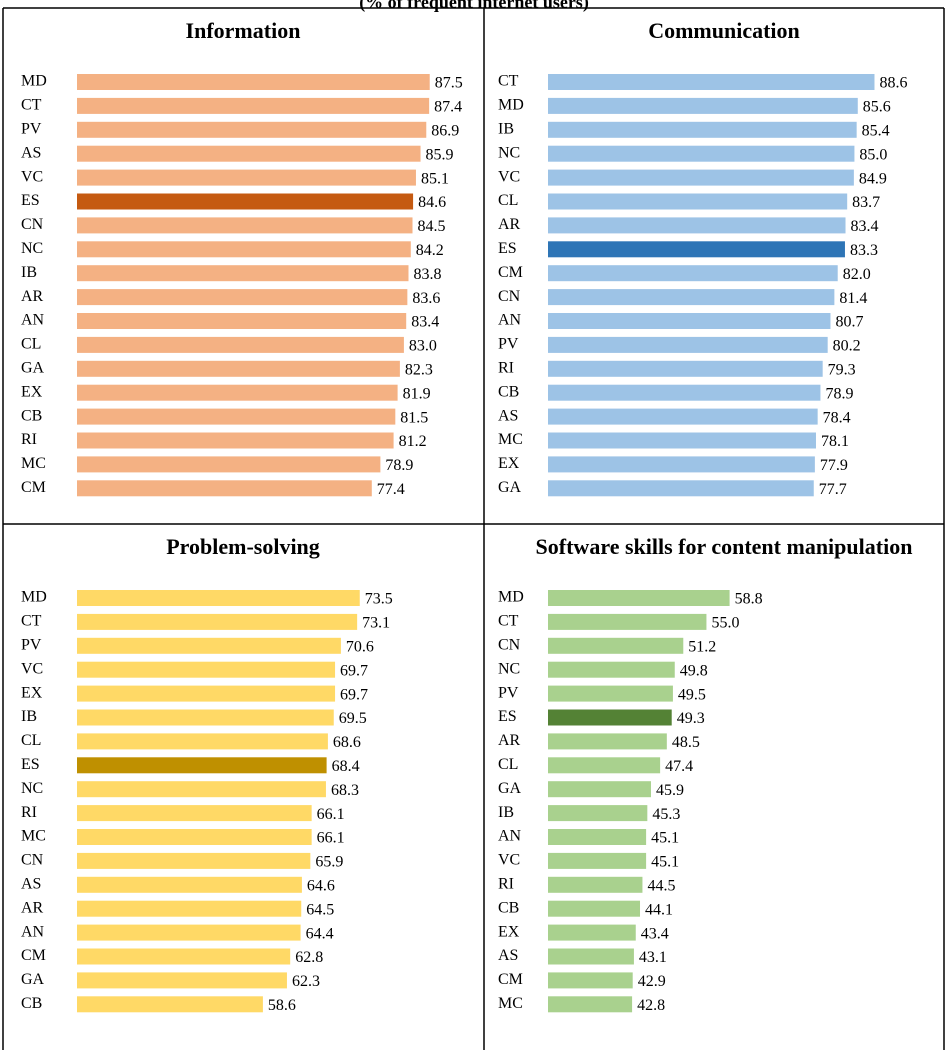 This screenshot has height=1050, width=947. Describe the element at coordinates (659, 909) in the screenshot. I see `value-label: 44.1` at that location.